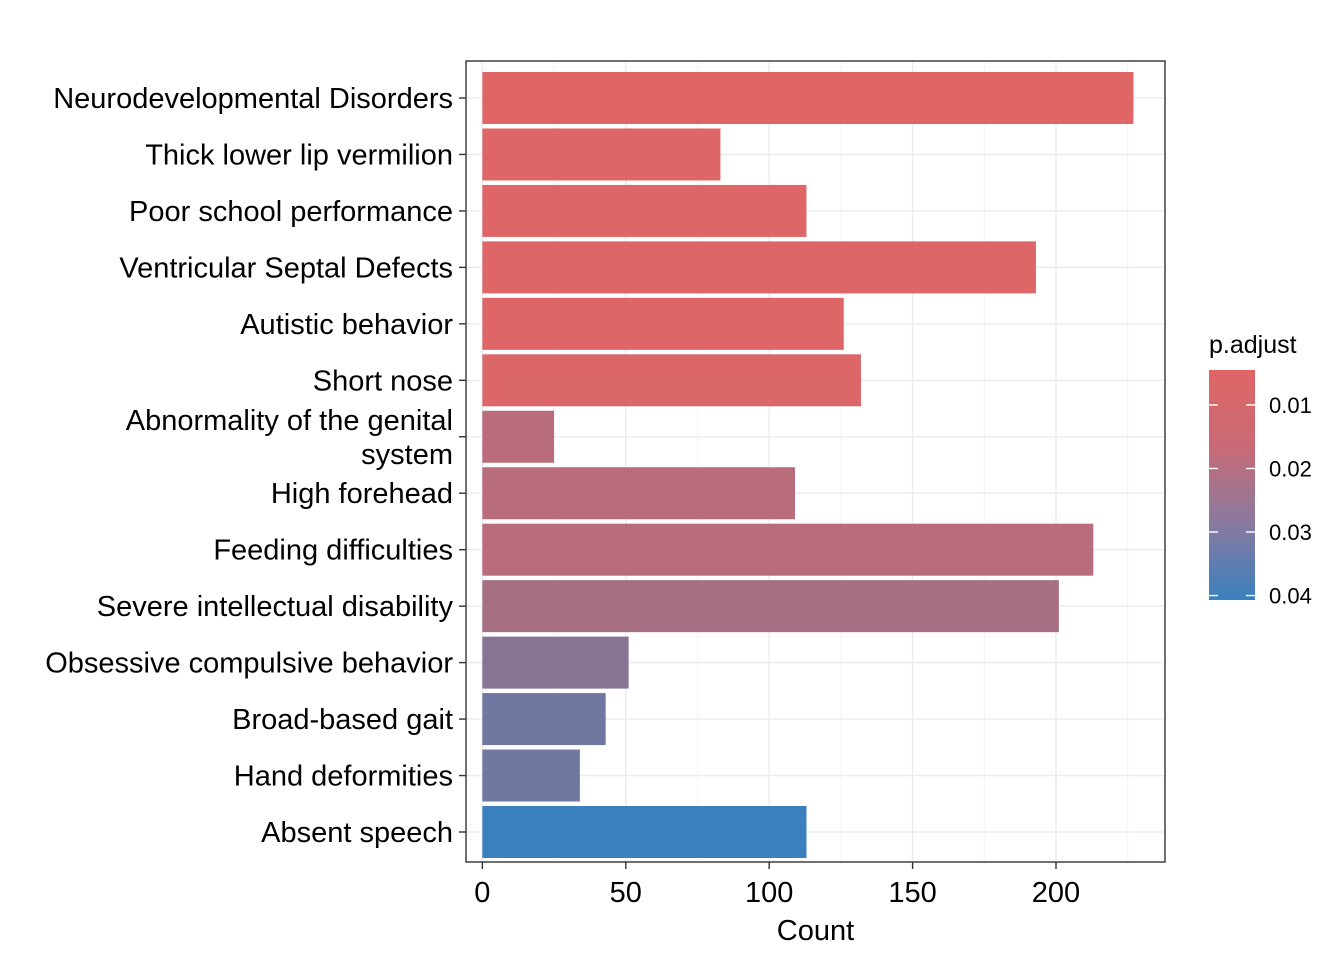  I want to click on y-tick-label: Feeding difficulties, so click(333, 551).